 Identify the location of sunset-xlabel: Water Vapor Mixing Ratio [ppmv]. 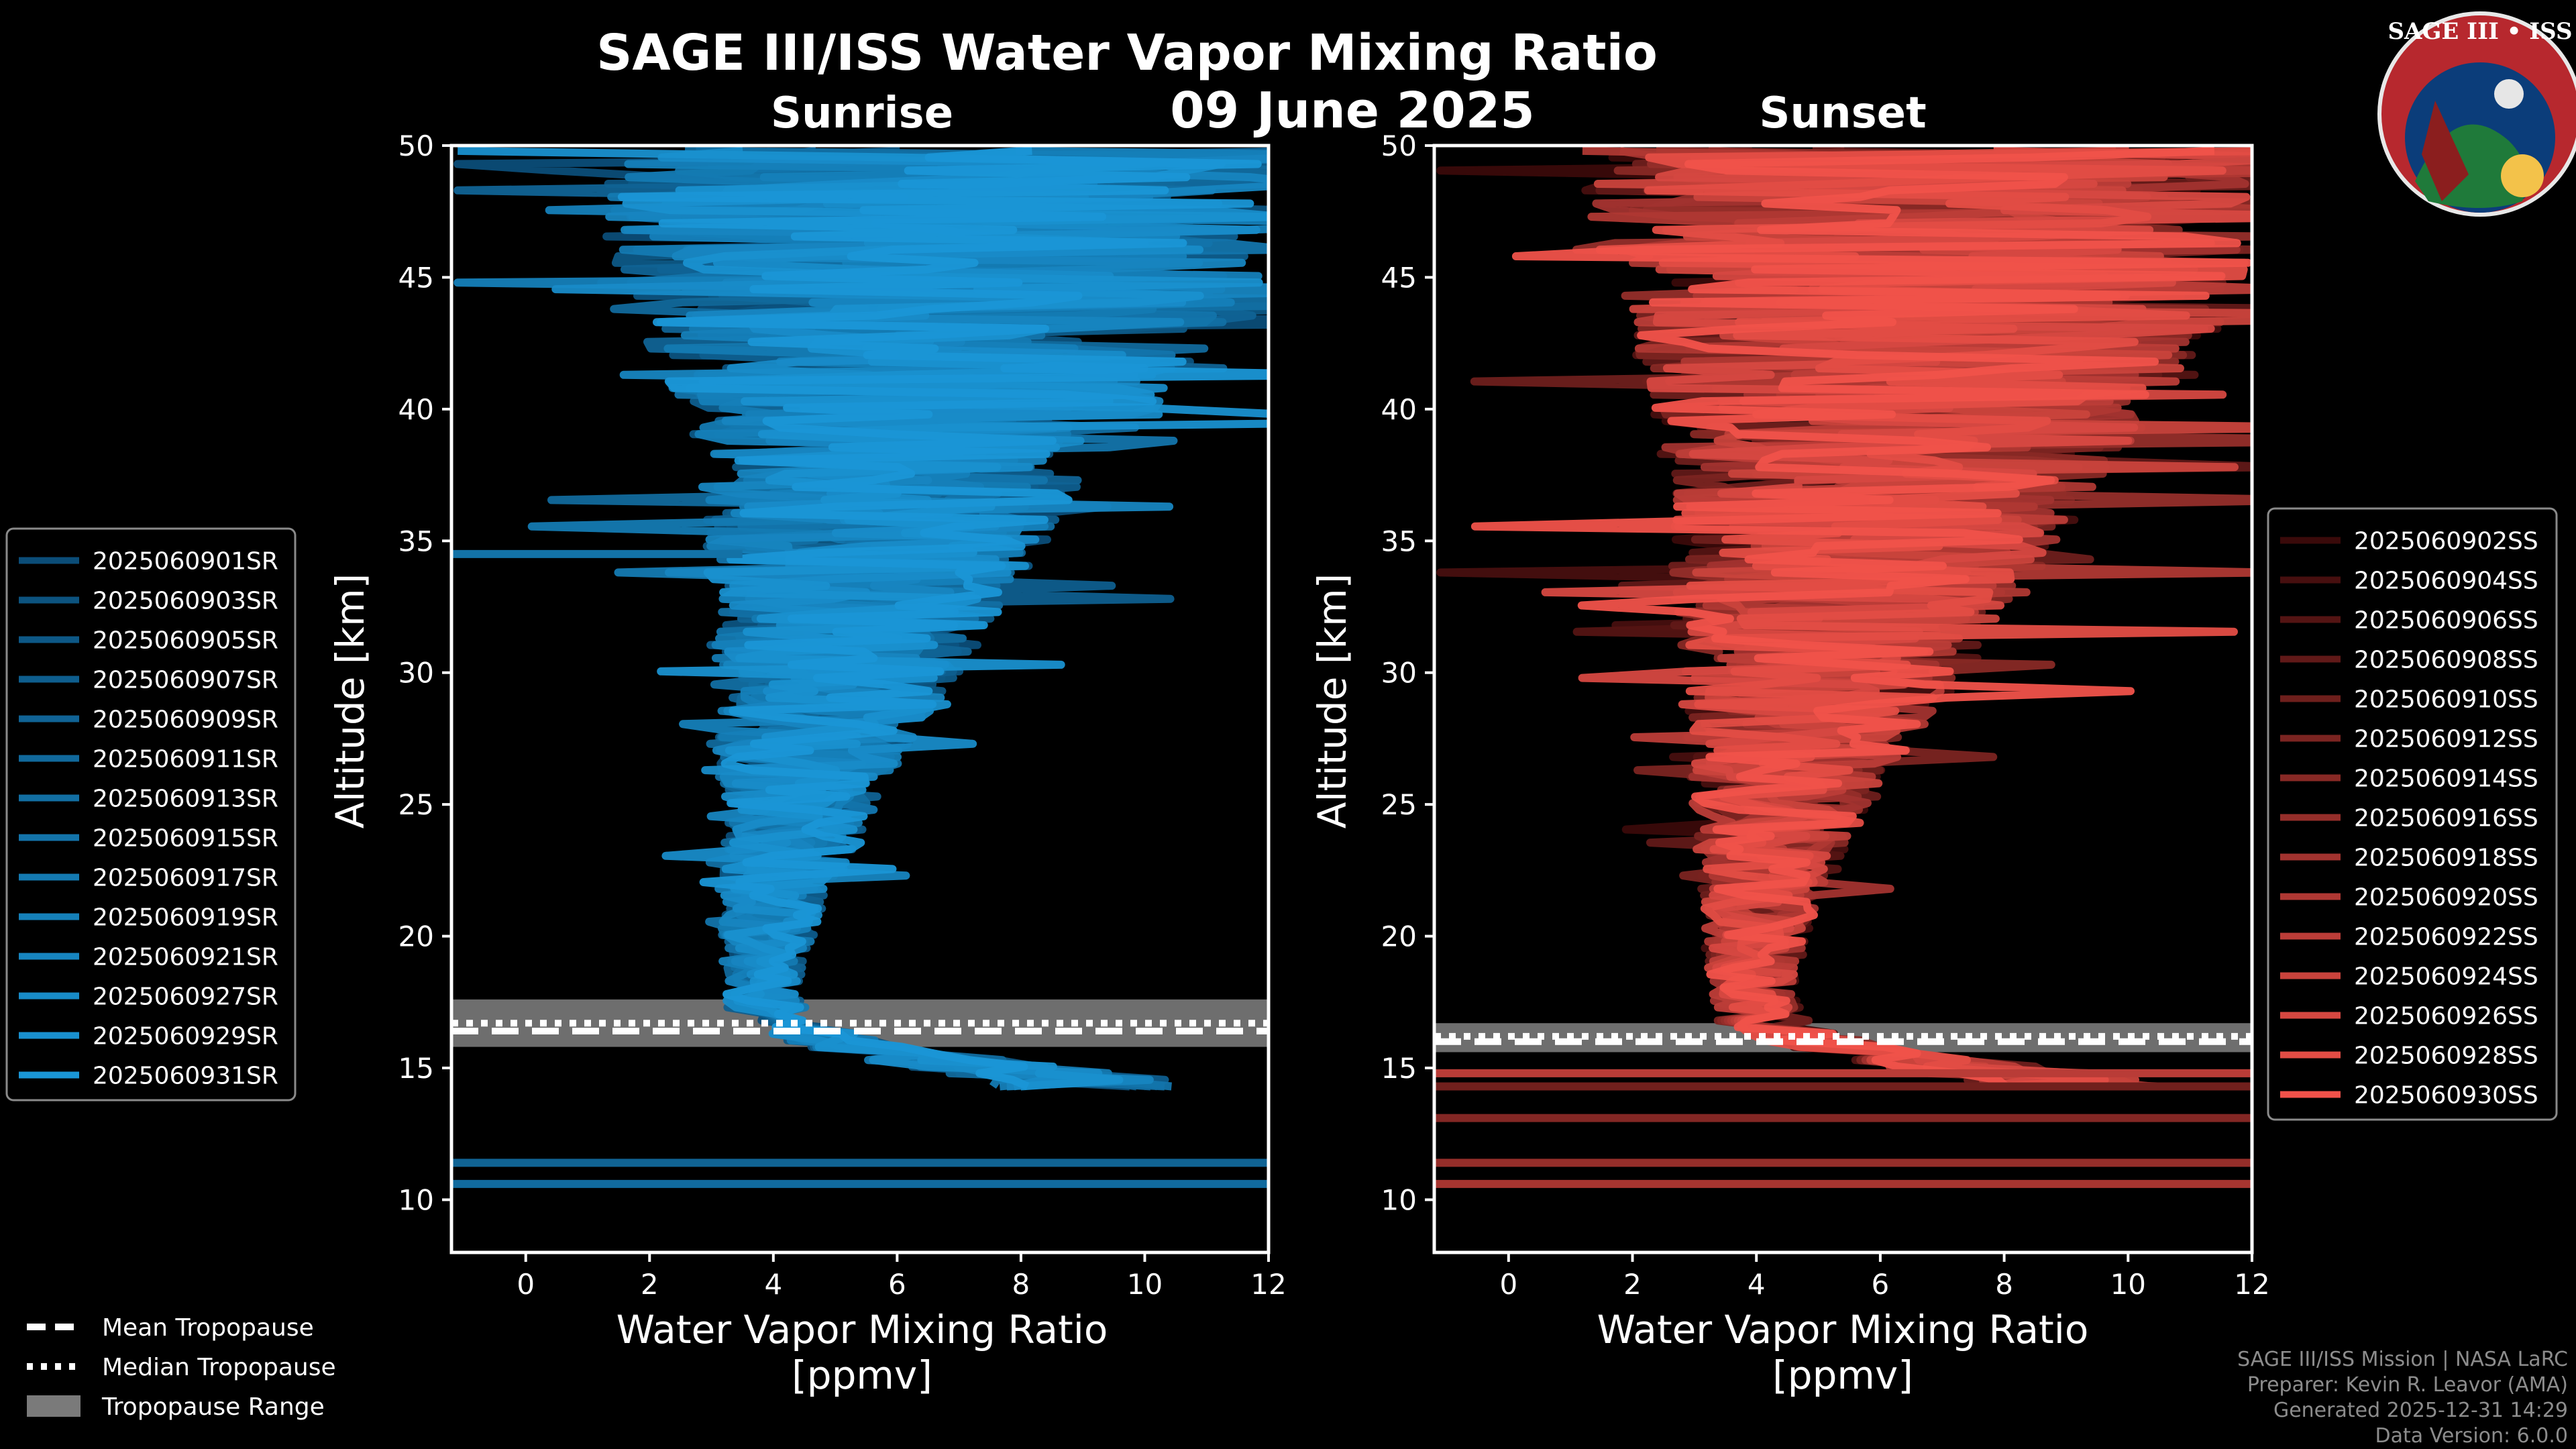
(1843, 1352).